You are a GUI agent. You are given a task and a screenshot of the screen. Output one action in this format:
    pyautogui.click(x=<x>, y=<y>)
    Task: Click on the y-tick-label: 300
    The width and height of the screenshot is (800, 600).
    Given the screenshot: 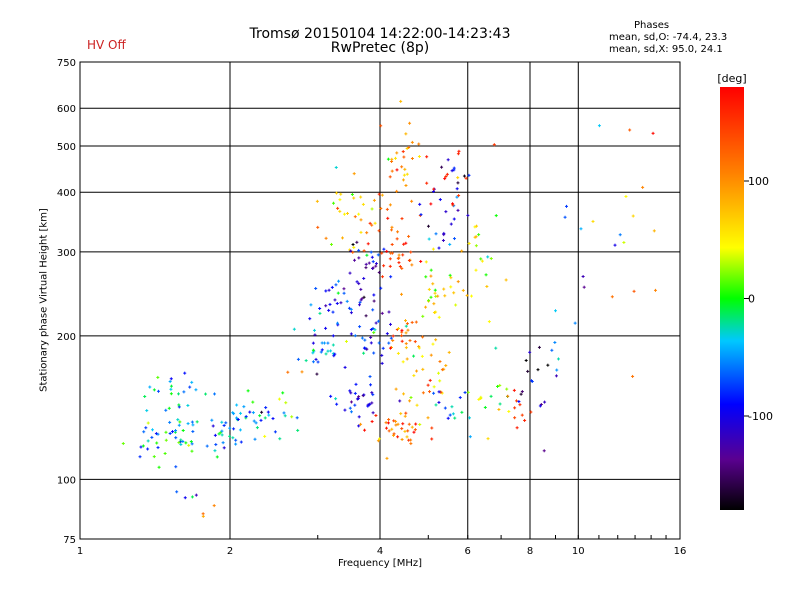 What is the action you would take?
    pyautogui.click(x=66, y=253)
    